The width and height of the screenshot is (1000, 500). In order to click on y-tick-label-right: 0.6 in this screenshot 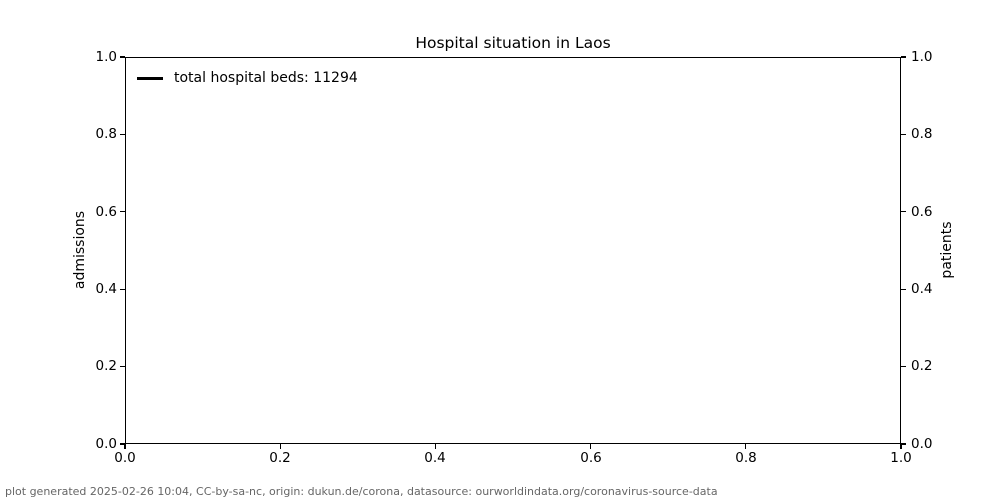, I will do `click(922, 212)`.